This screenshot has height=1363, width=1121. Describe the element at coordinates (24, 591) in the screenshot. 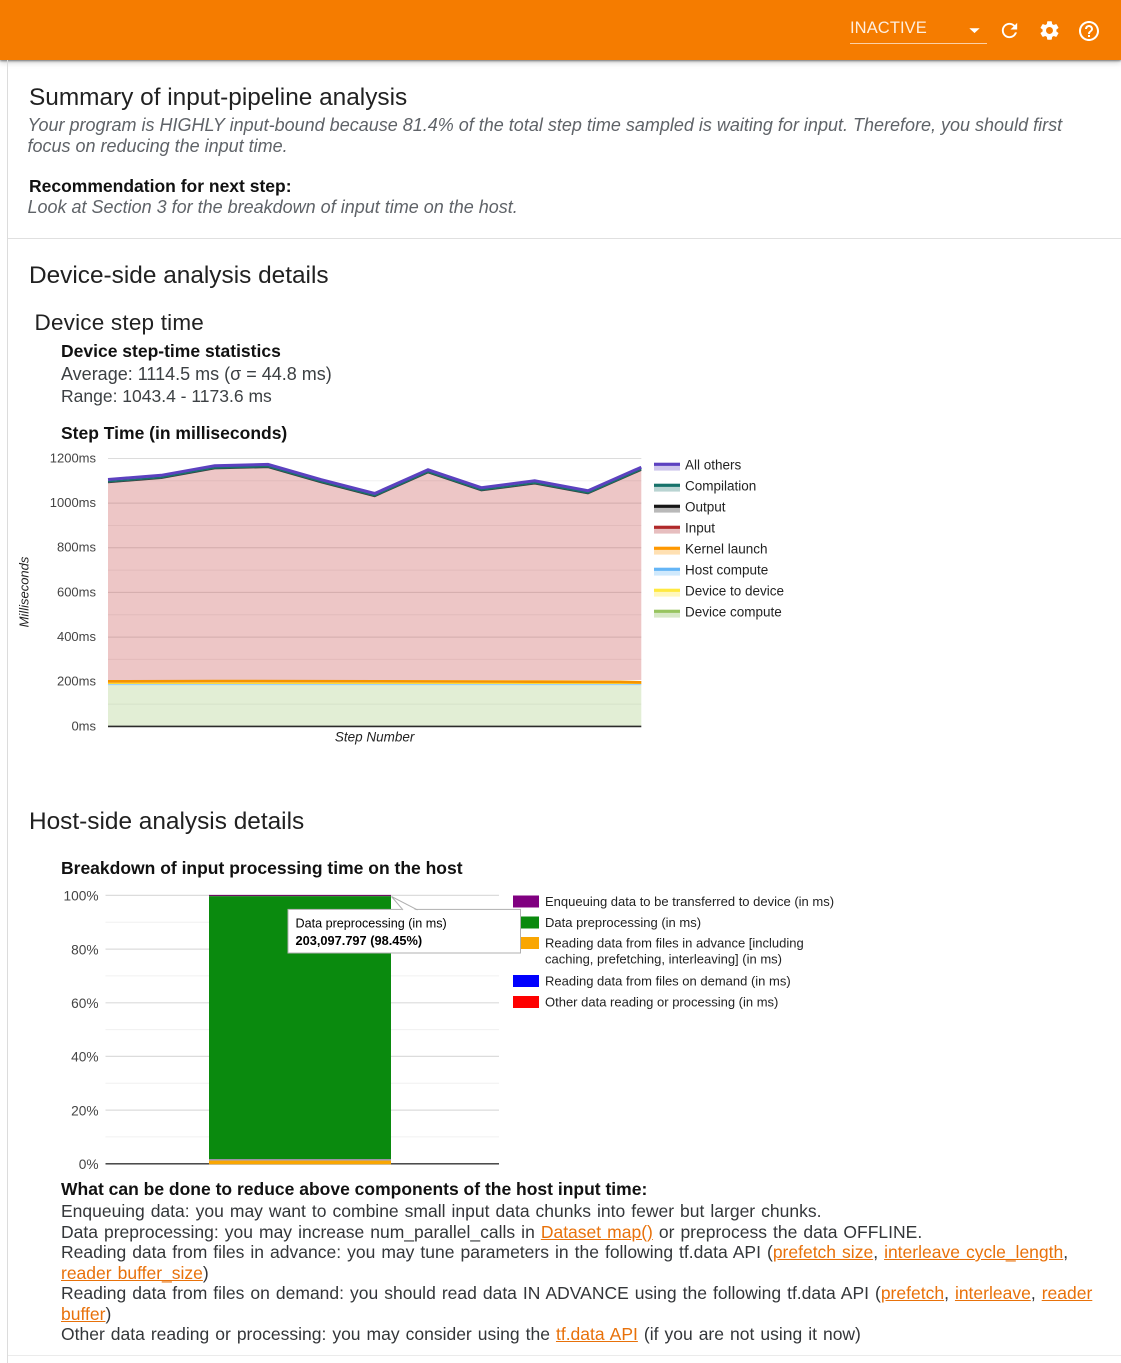

I see `svg-text: Milliseconds` at that location.